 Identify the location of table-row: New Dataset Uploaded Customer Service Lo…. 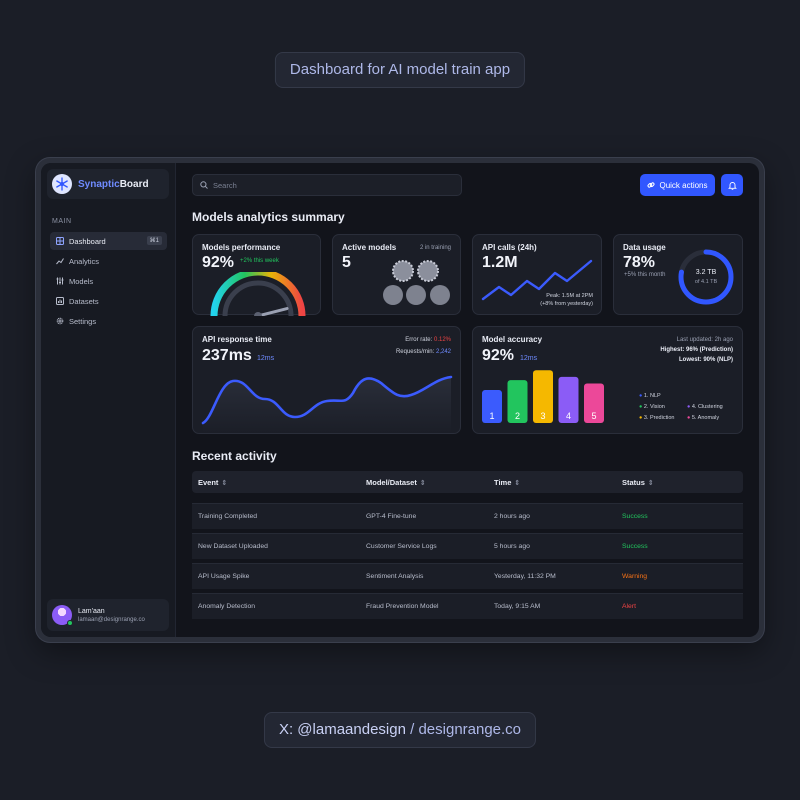
(467, 546).